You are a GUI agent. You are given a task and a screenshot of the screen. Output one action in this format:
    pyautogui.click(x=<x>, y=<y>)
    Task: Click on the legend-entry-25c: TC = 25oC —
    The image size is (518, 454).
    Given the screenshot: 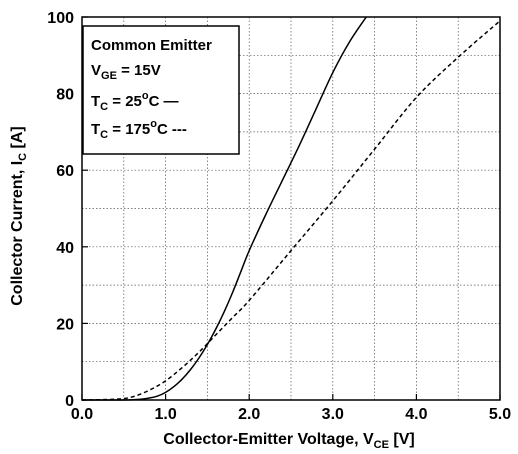 What is the action you would take?
    pyautogui.click(x=134, y=101)
    